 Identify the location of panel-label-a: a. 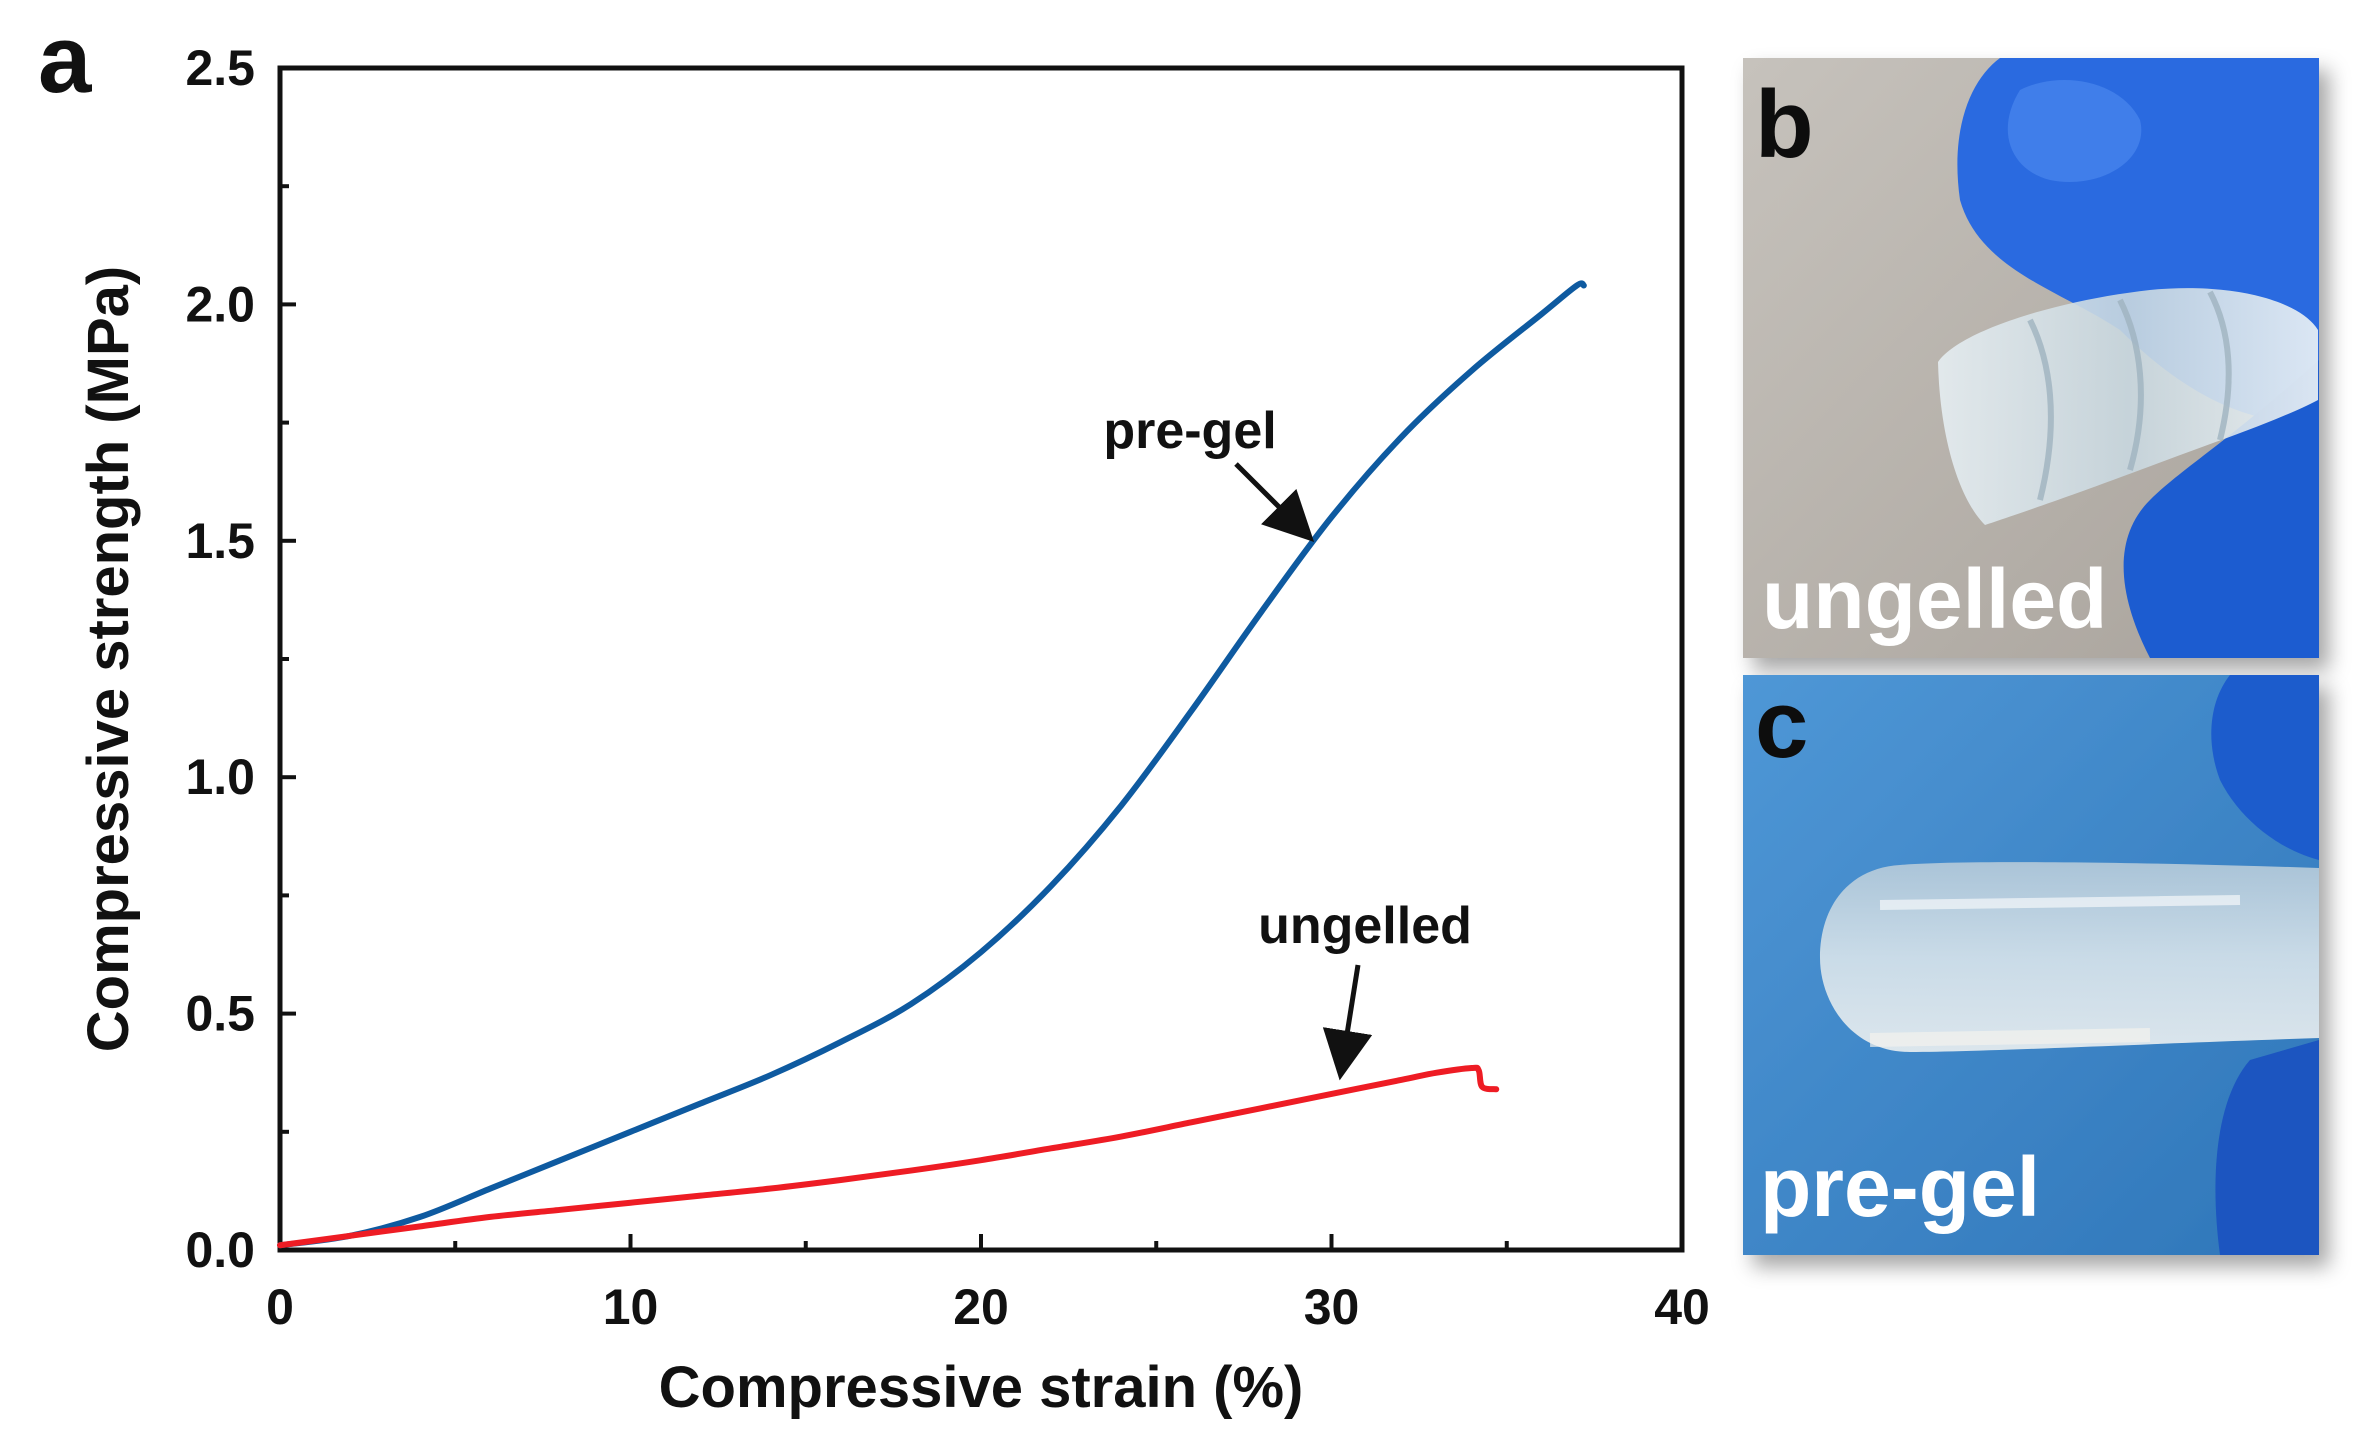
(65, 59).